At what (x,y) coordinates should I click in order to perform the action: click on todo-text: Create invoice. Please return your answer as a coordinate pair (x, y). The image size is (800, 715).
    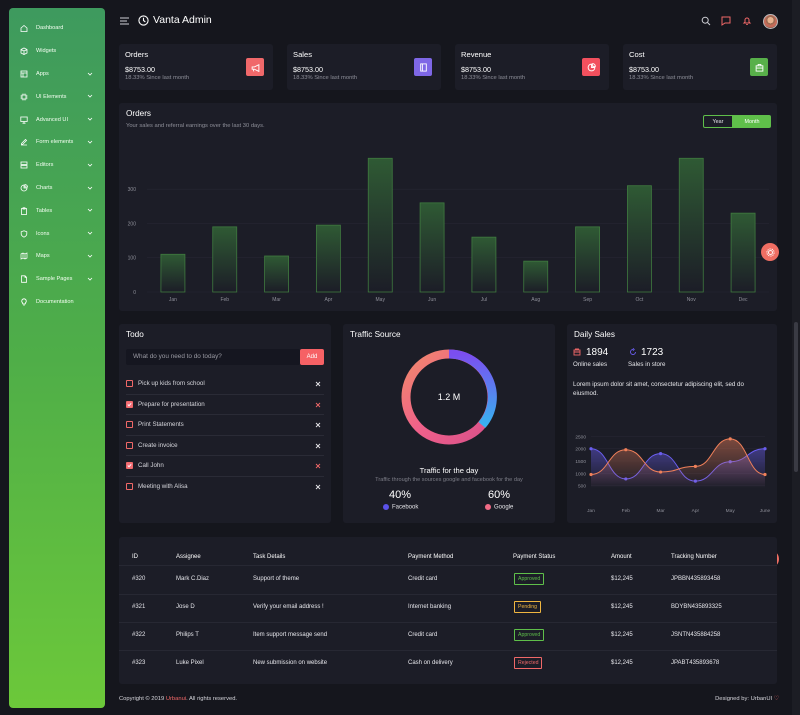
    Looking at the image, I should click on (158, 445).